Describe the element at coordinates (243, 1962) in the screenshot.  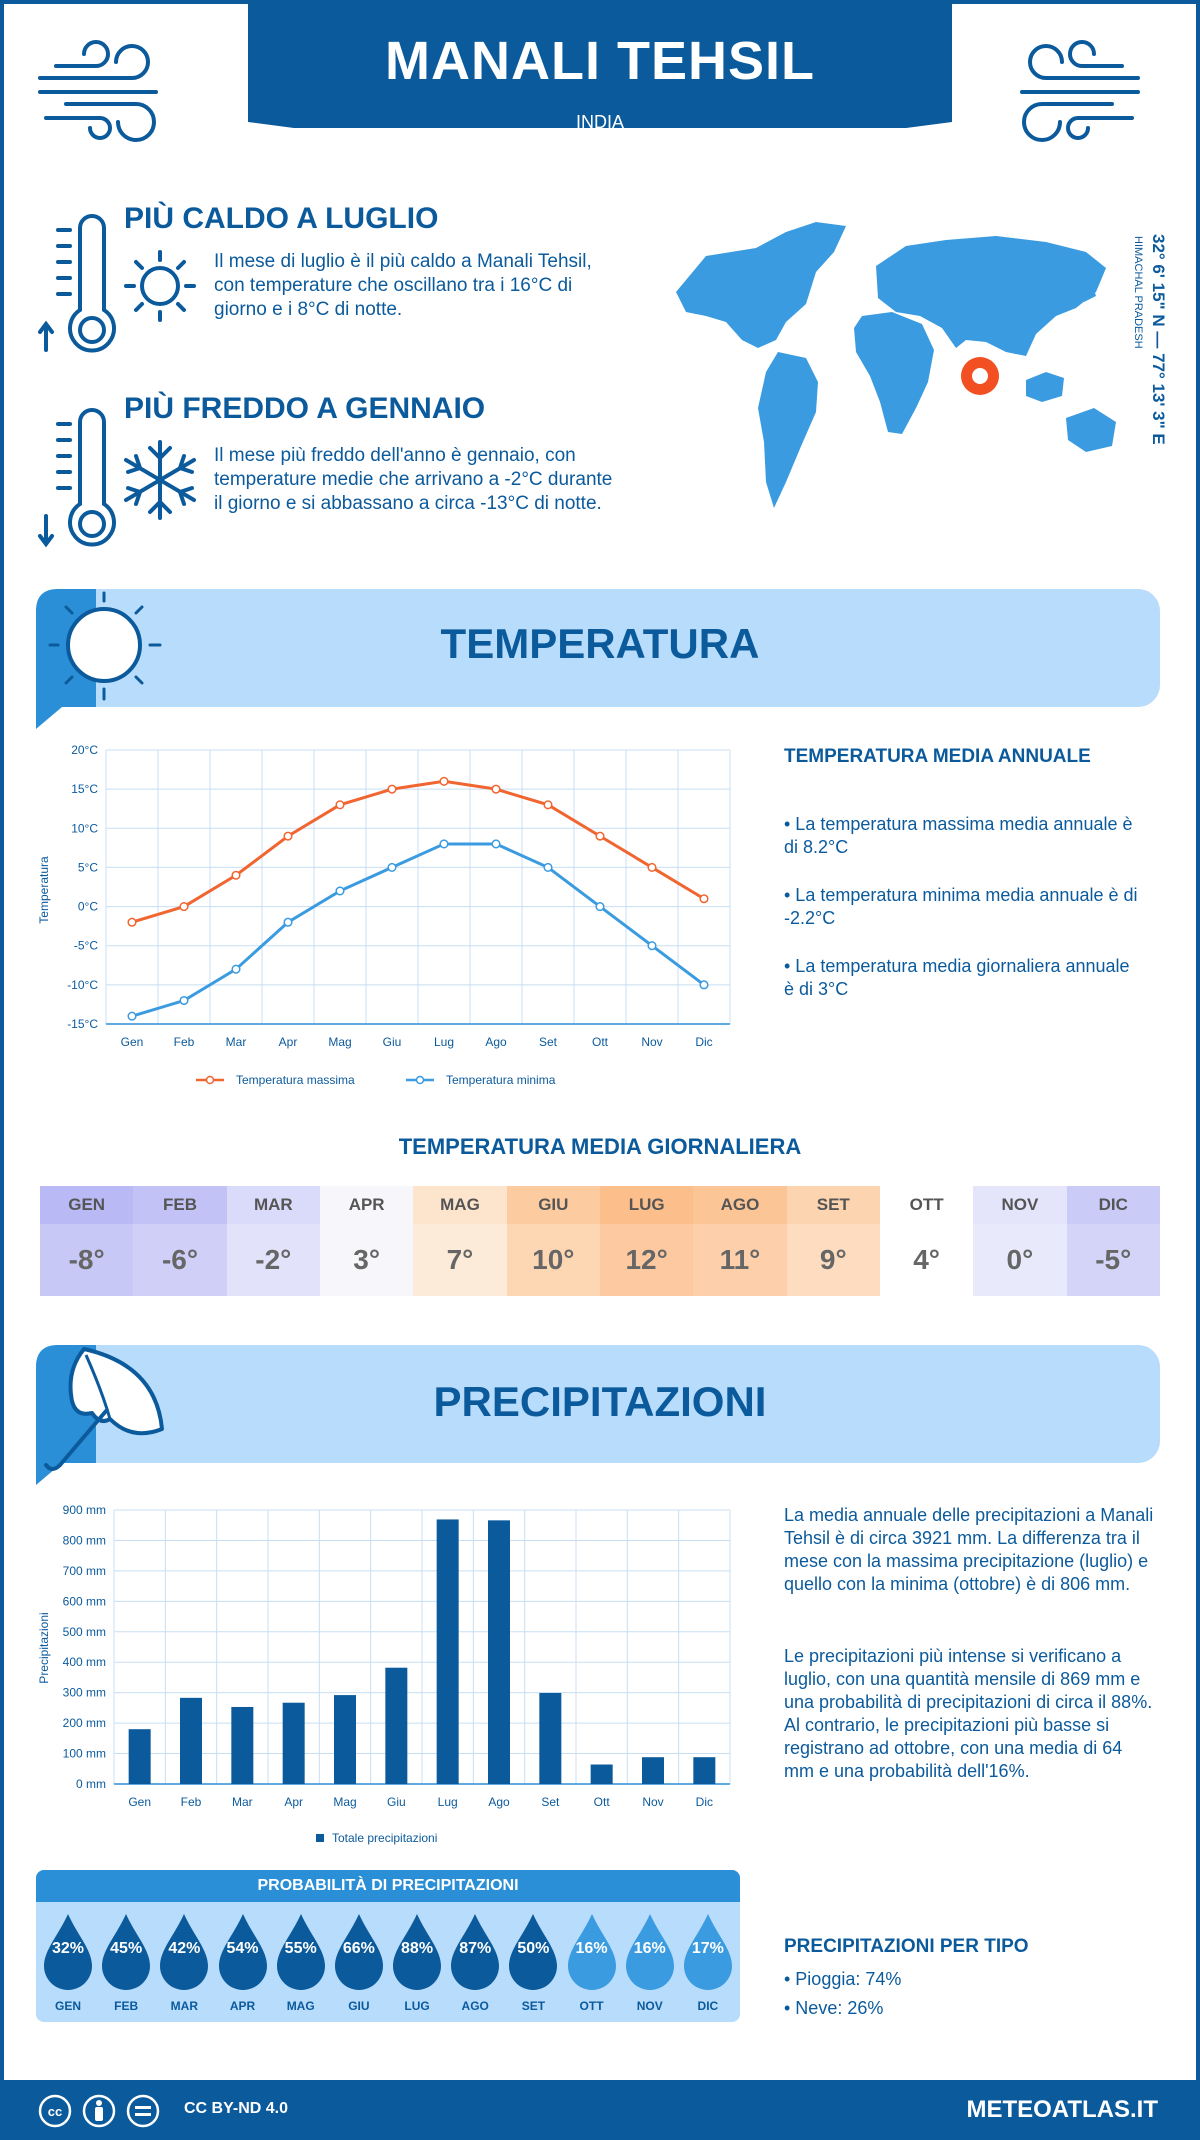
I see `probability-drop: 54% APR` at that location.